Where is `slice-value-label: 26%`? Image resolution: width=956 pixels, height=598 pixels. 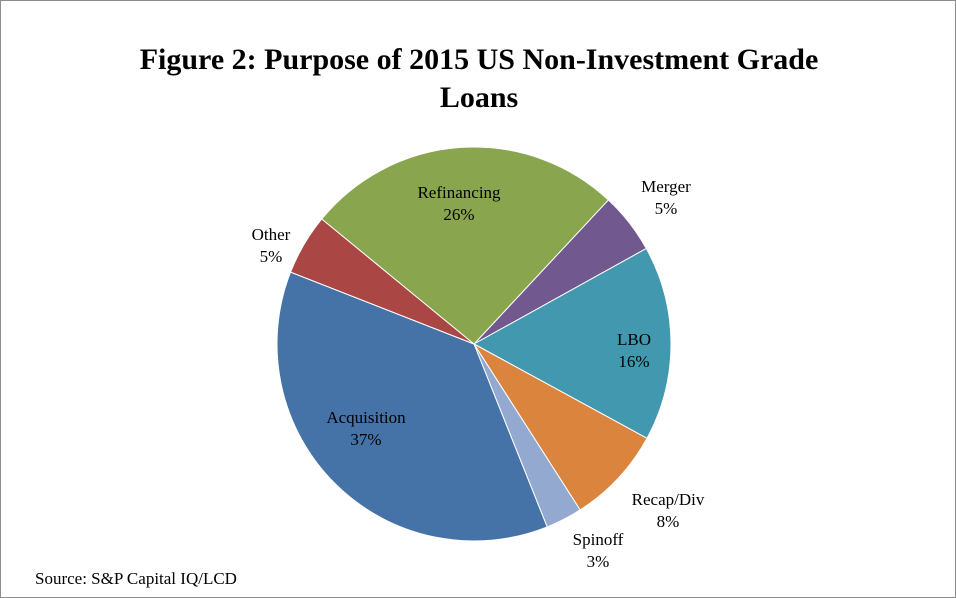
slice-value-label: 26% is located at coordinates (458, 214).